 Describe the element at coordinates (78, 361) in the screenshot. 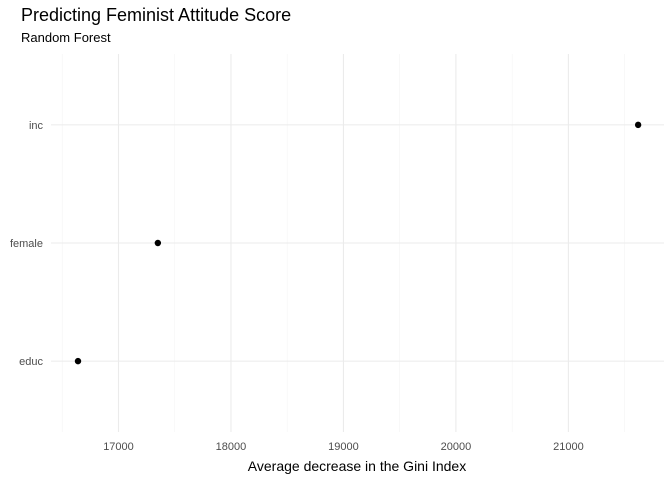

I see `point-educ` at that location.